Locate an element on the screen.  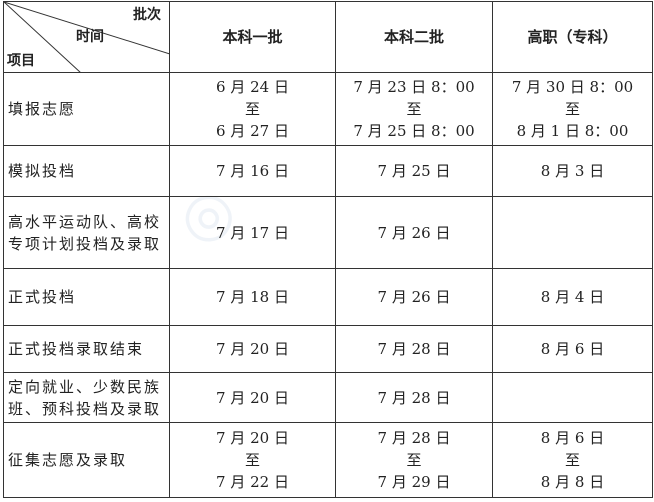
table-row: 定向就业、少数民族 班、预科投档及录取 7 月 20 日 7 月 28 日 is located at coordinates (328, 397).